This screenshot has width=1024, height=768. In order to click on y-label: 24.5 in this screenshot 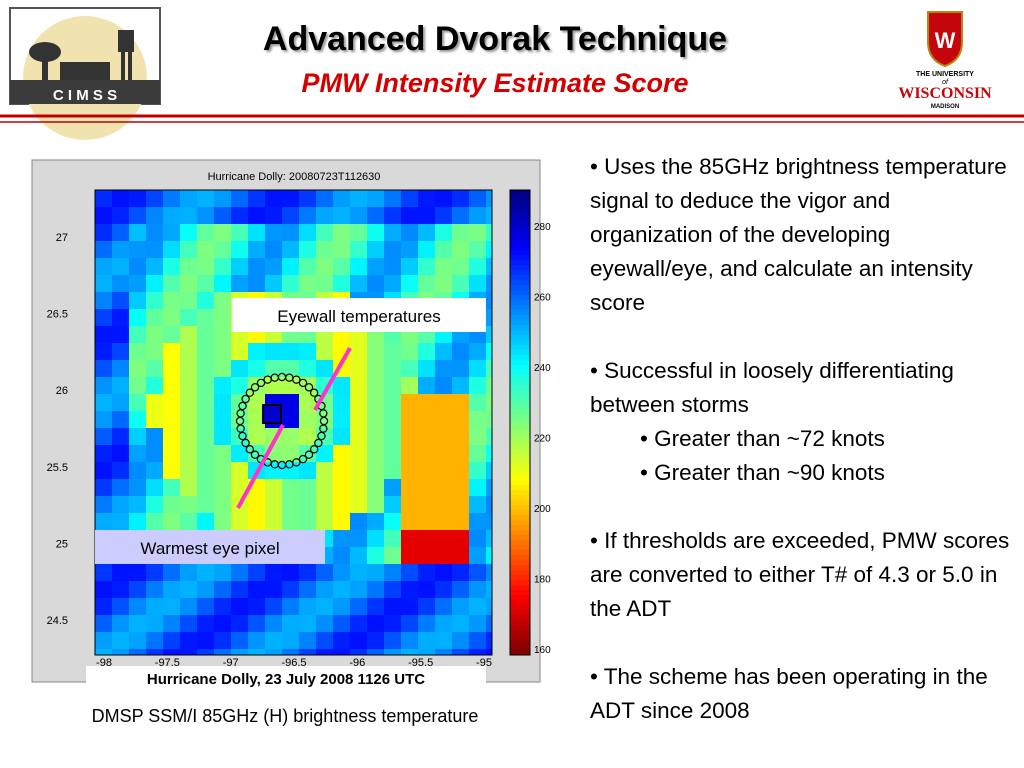, I will do `click(57, 621)`.